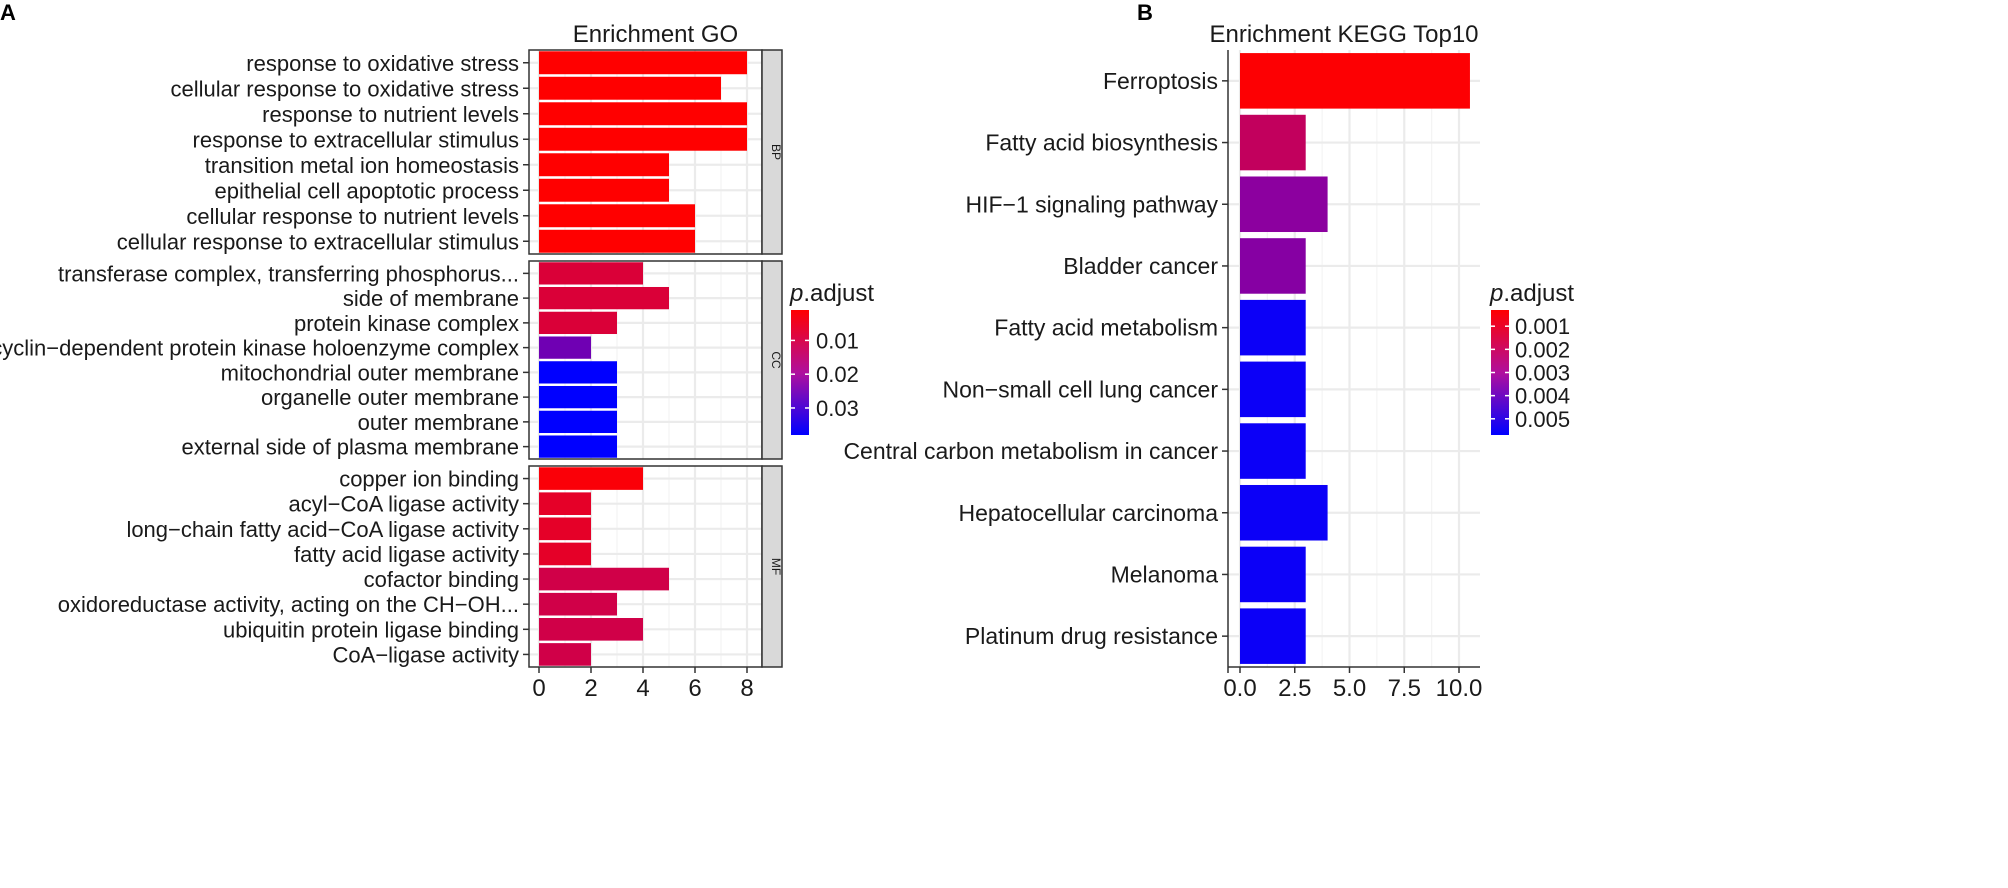 The width and height of the screenshot is (2008, 888). What do you see at coordinates (1531, 293) in the screenshot?
I see `legend-title: p.adjust` at bounding box center [1531, 293].